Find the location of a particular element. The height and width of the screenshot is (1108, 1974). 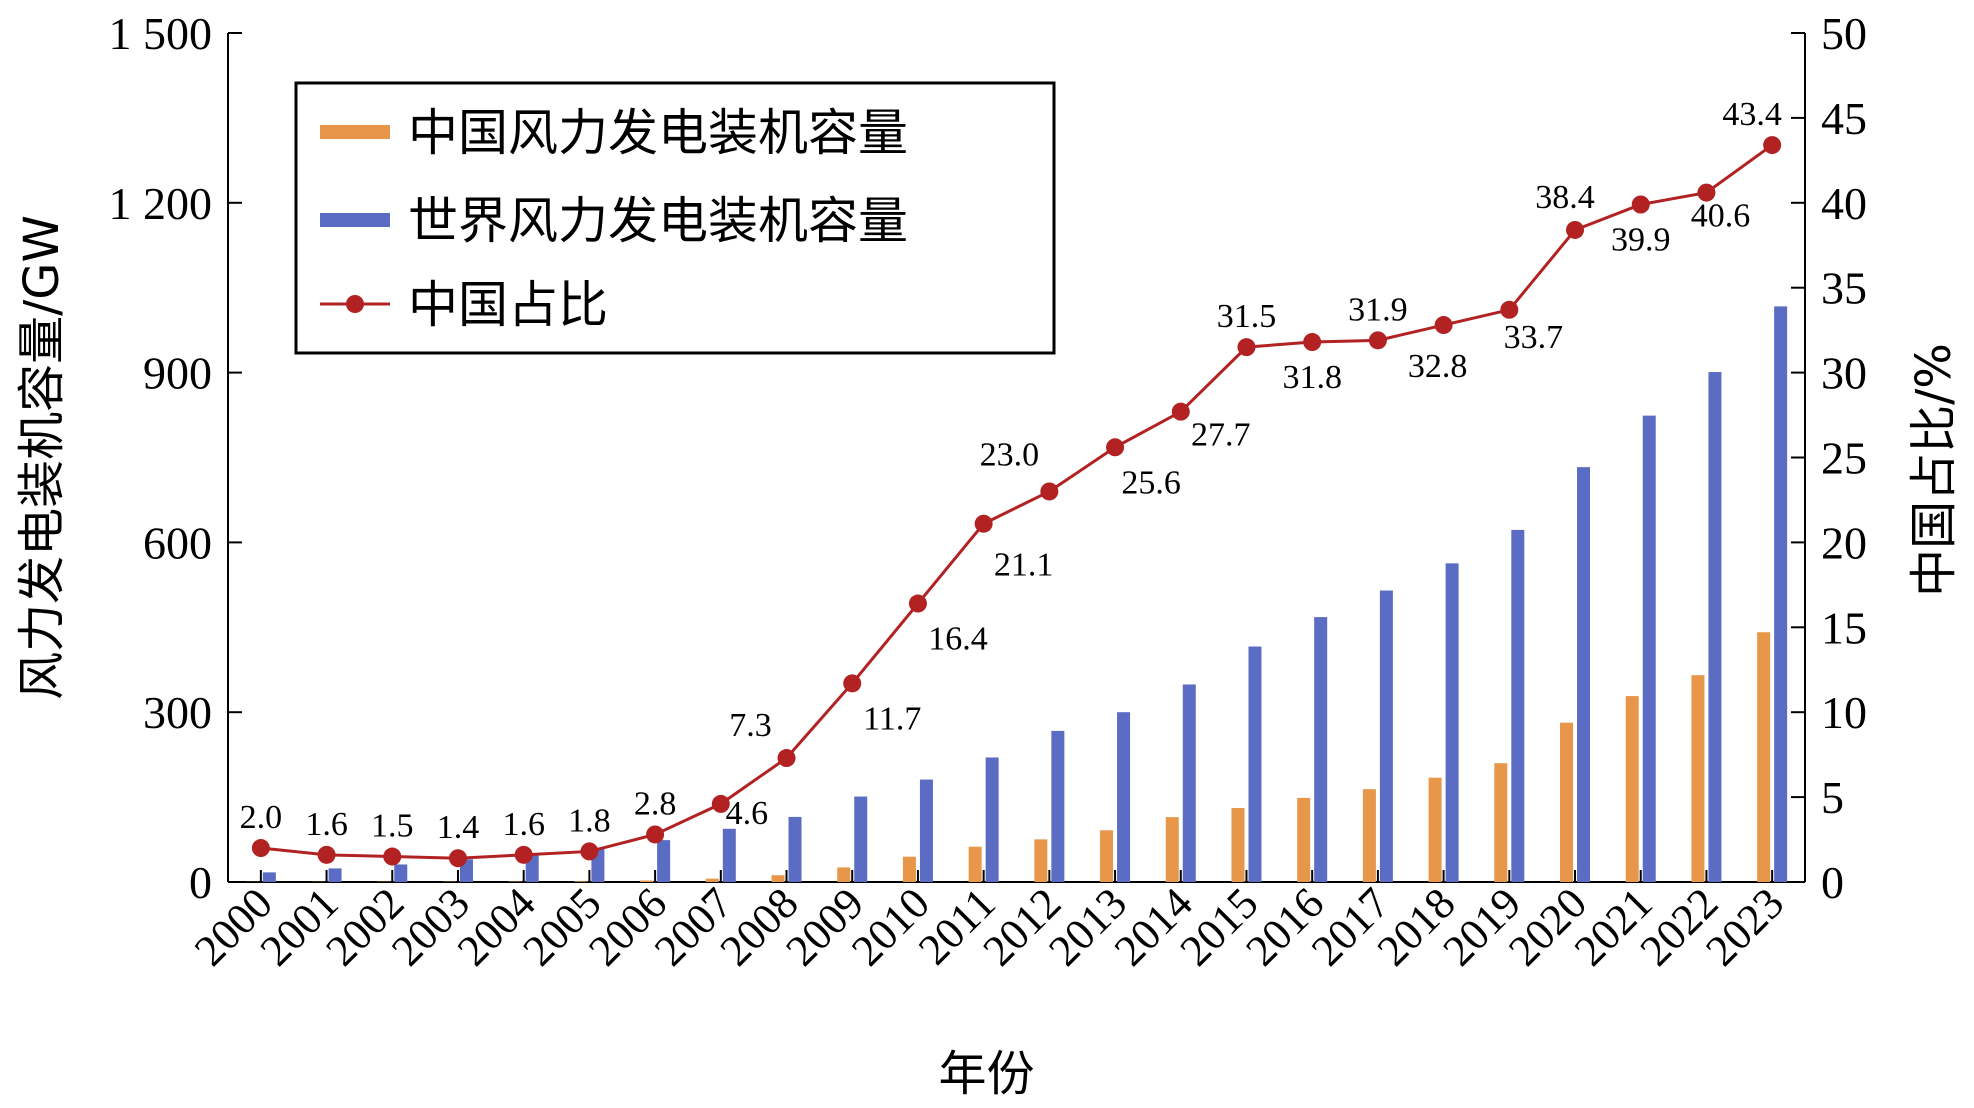

share-data-label: 38.4 is located at coordinates (1565, 197).